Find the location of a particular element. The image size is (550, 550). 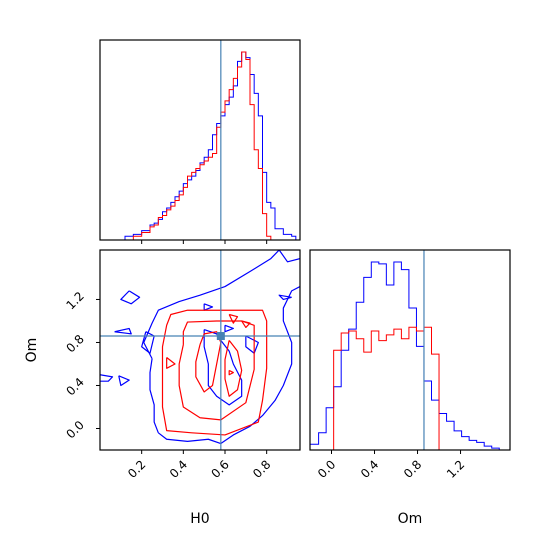

x-axis-label-h0: H0 is located at coordinates (199, 519).